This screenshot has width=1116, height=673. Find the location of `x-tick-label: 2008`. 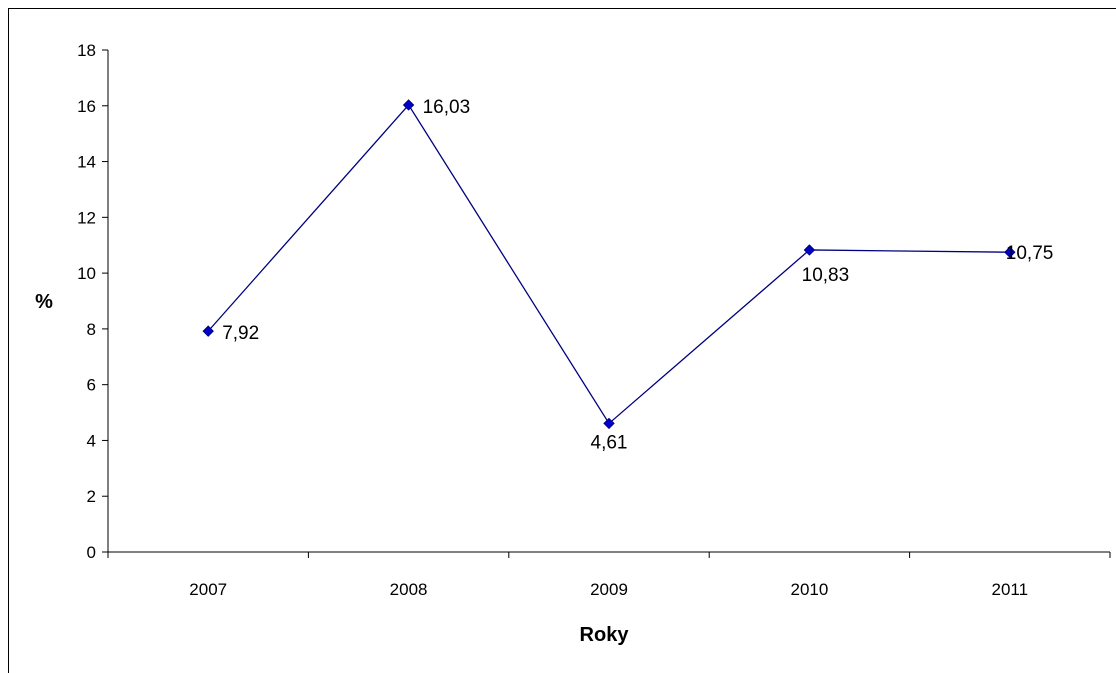

x-tick-label: 2008 is located at coordinates (409, 589).